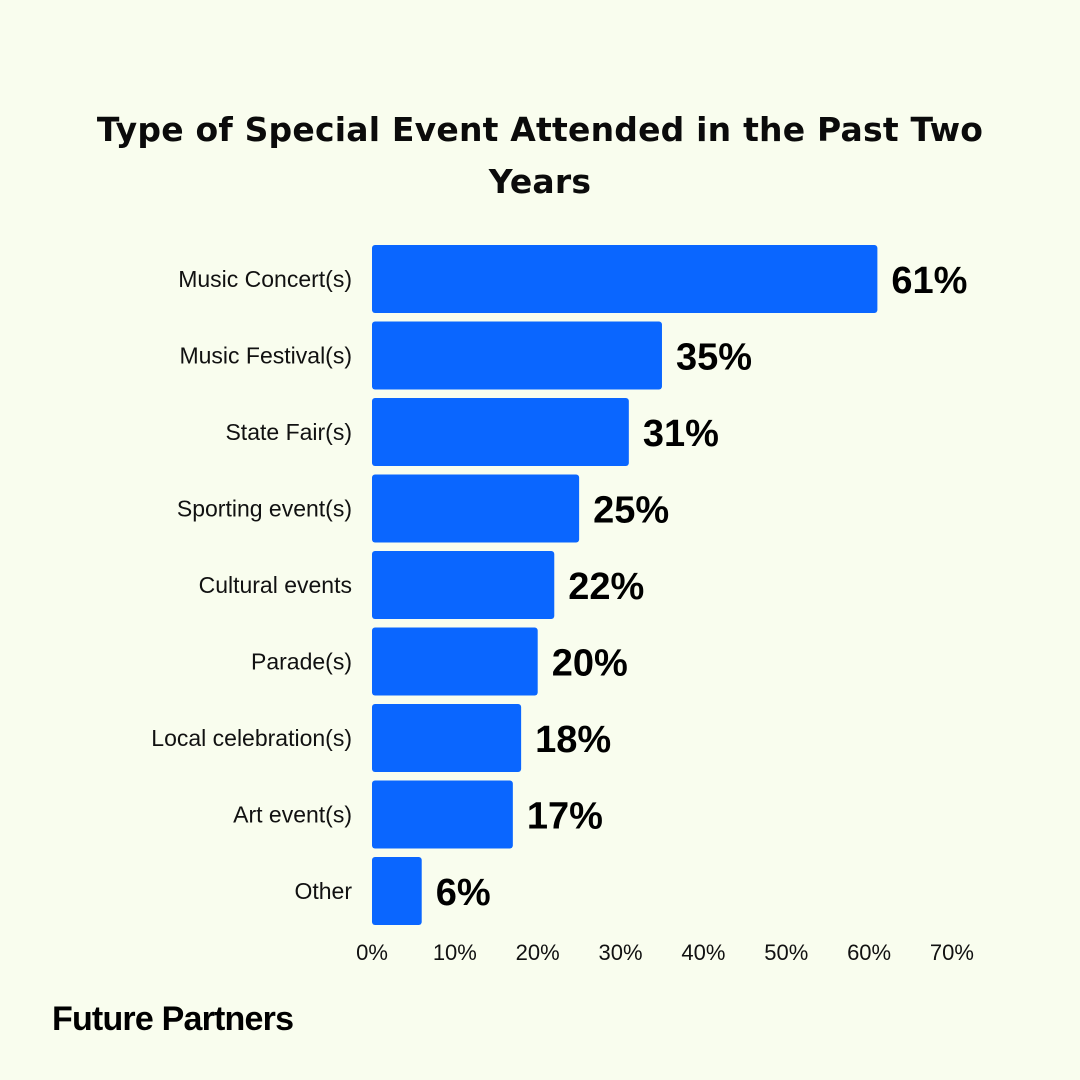 The height and width of the screenshot is (1080, 1080). What do you see at coordinates (463, 893) in the screenshot?
I see `value-label: 6%` at bounding box center [463, 893].